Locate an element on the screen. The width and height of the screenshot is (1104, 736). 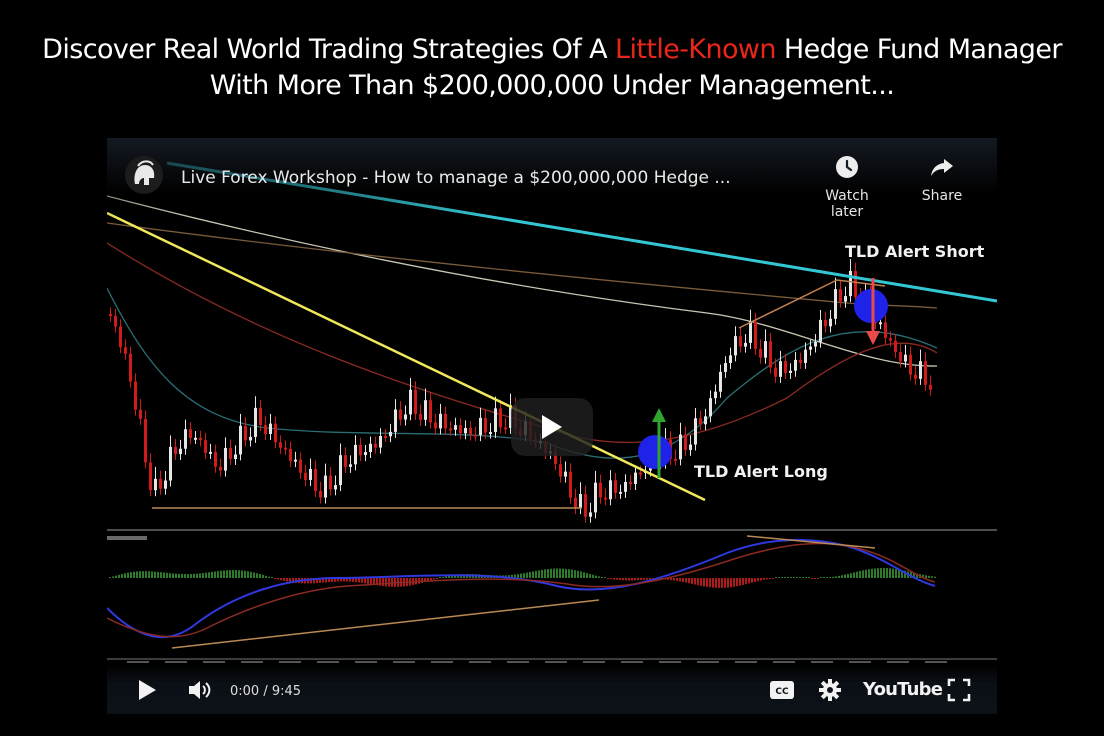
center-play-button is located at coordinates (552, 427).